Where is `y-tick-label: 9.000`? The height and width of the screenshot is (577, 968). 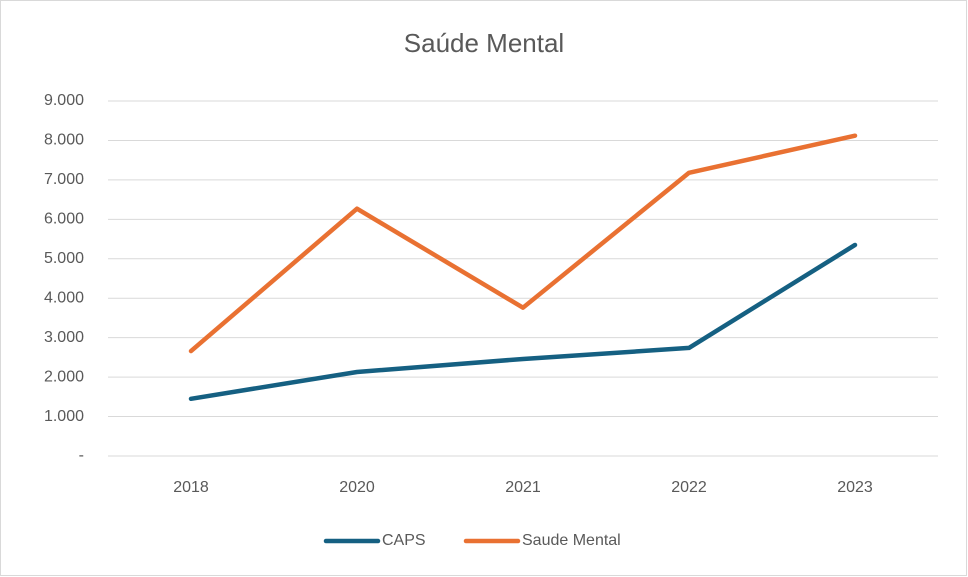
y-tick-label: 9.000 is located at coordinates (64, 100).